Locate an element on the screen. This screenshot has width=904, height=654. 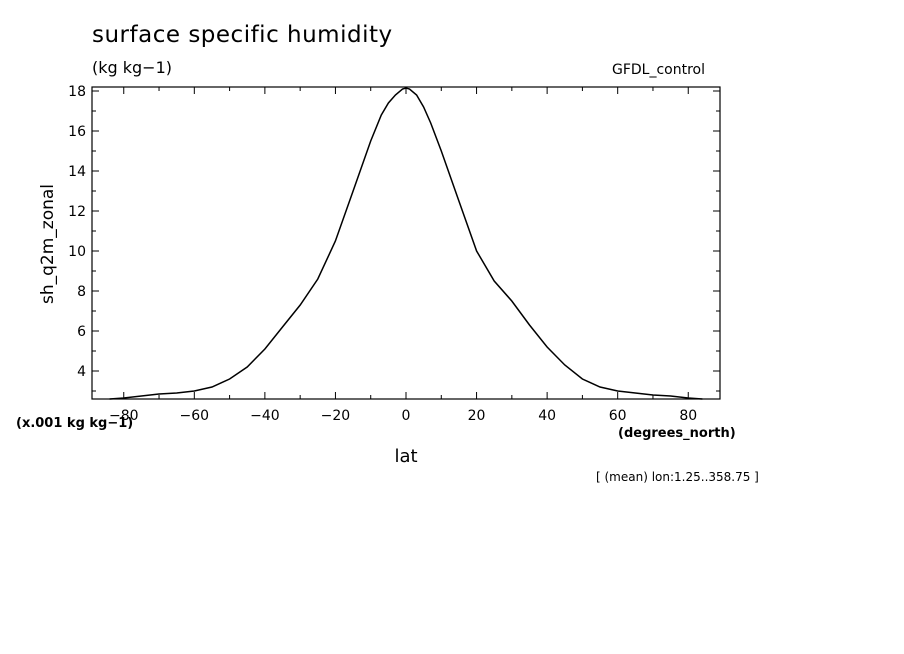
x-tick-label: −40 is located at coordinates (265, 416).